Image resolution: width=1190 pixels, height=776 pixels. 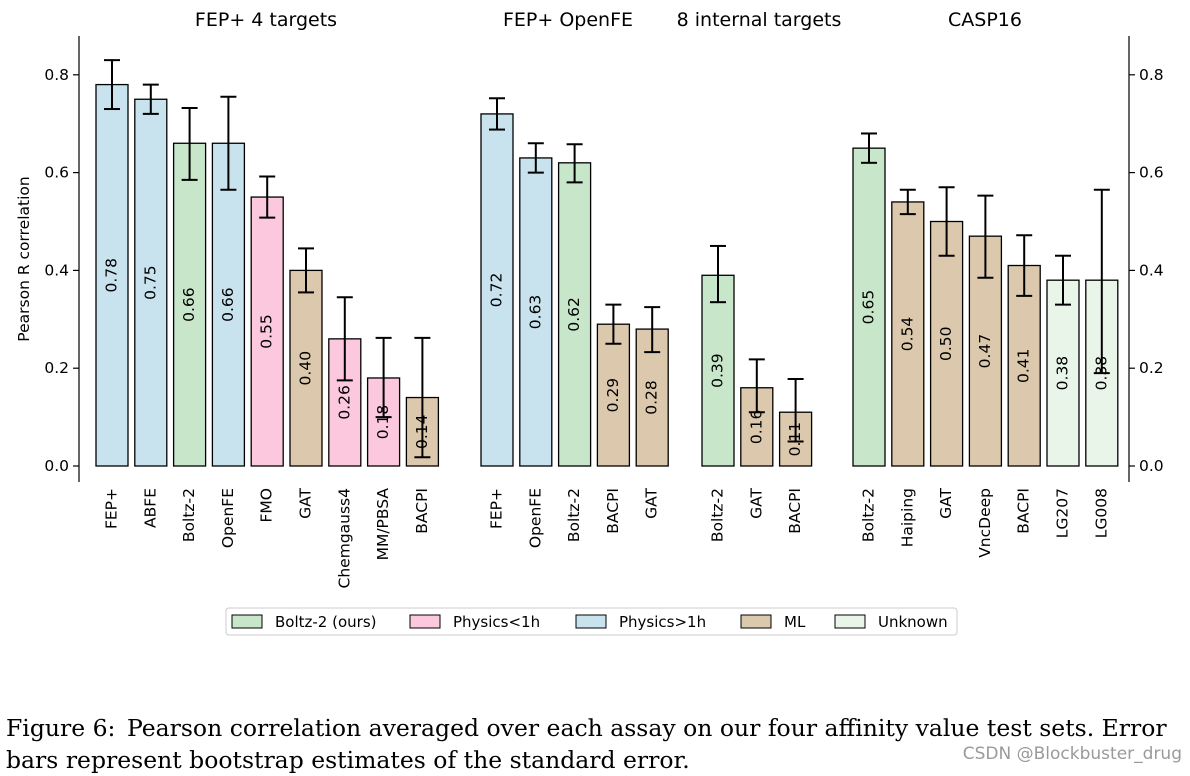 I want to click on legend-label: Physics<1h, so click(x=496, y=622).